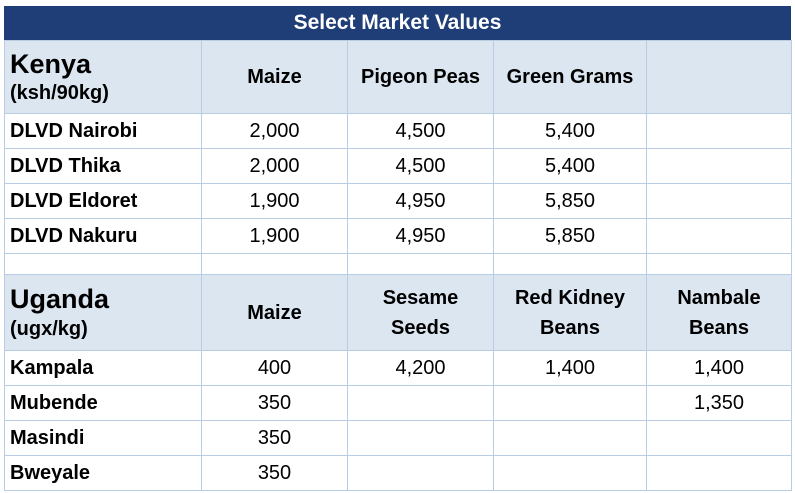 This screenshot has height=493, width=795. Describe the element at coordinates (570, 297) in the screenshot. I see `header-line: Red Kidney` at that location.